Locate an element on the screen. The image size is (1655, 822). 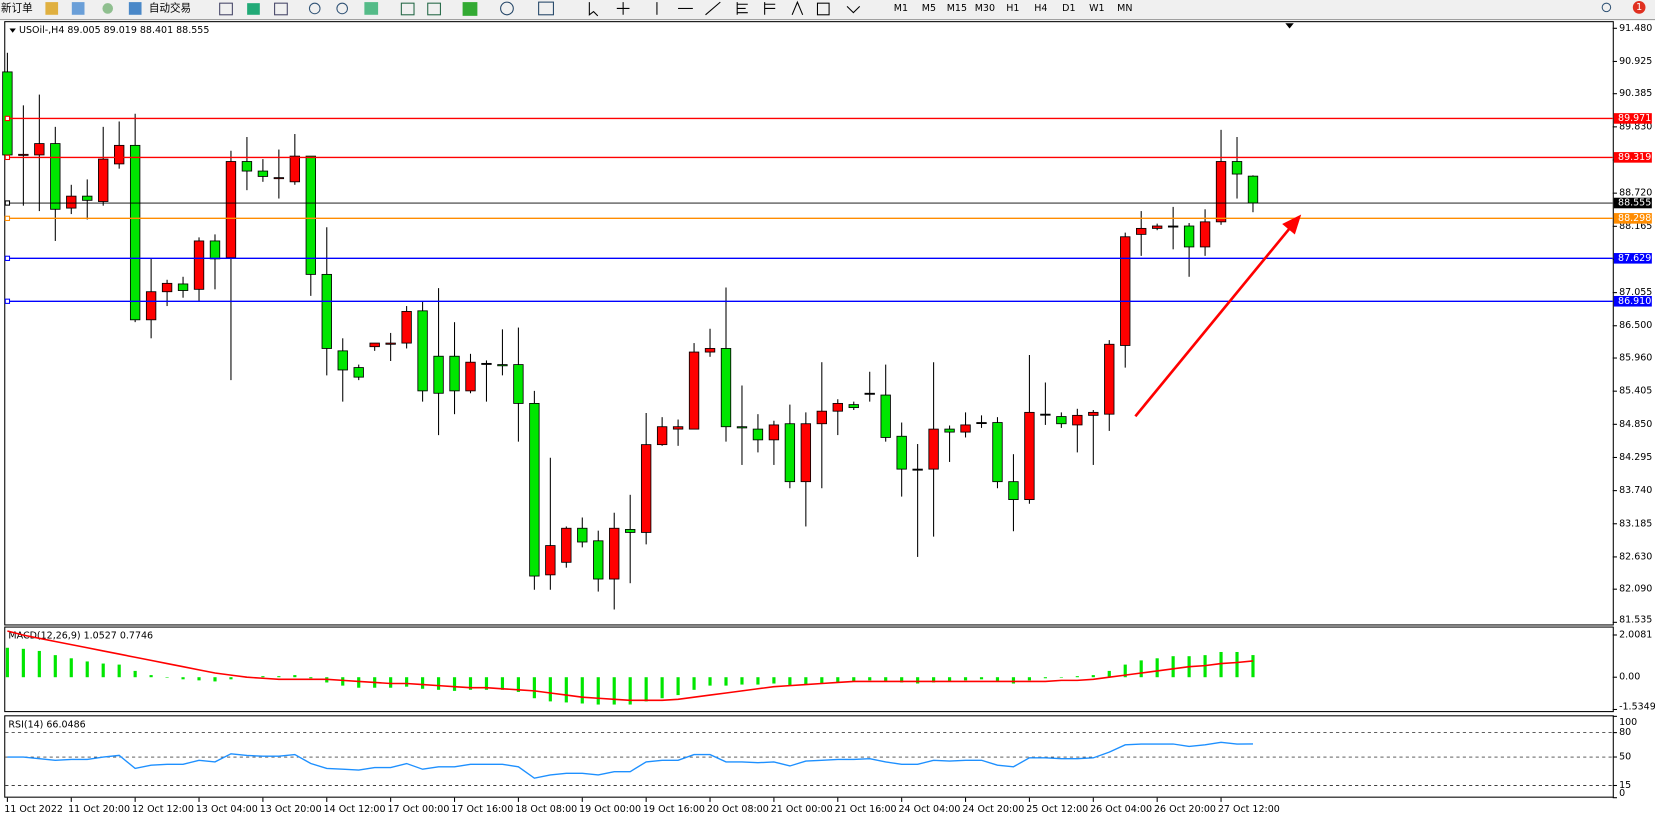
y-tick-label: 2.0081 is located at coordinates (1635, 634).